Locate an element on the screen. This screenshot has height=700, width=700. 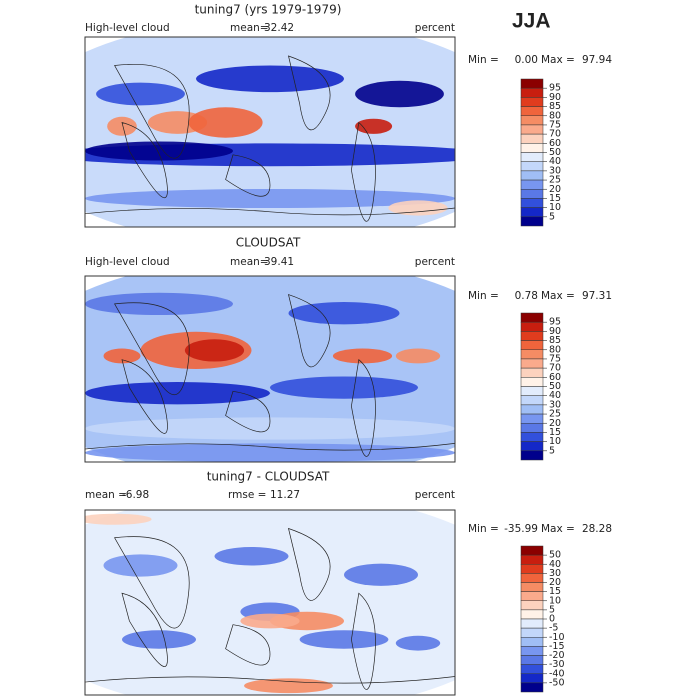
map-frame is located at coordinates (270, 369).